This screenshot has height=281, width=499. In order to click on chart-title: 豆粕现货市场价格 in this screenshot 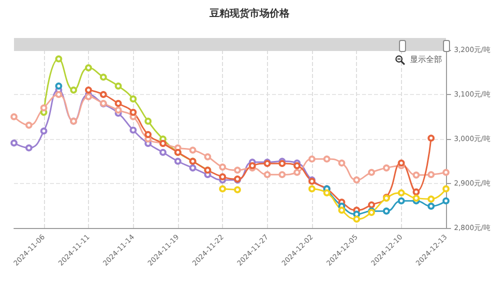, I will do `click(249, 14)`.